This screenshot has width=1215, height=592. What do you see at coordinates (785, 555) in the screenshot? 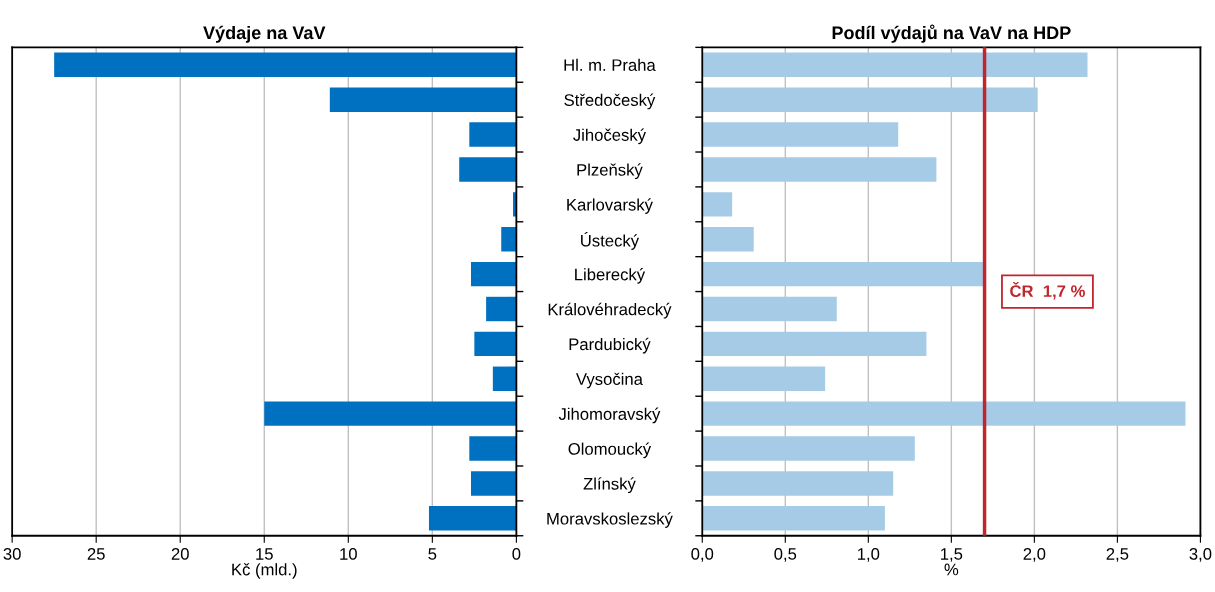
I see `x-tick-label: 0,5` at bounding box center [785, 555].